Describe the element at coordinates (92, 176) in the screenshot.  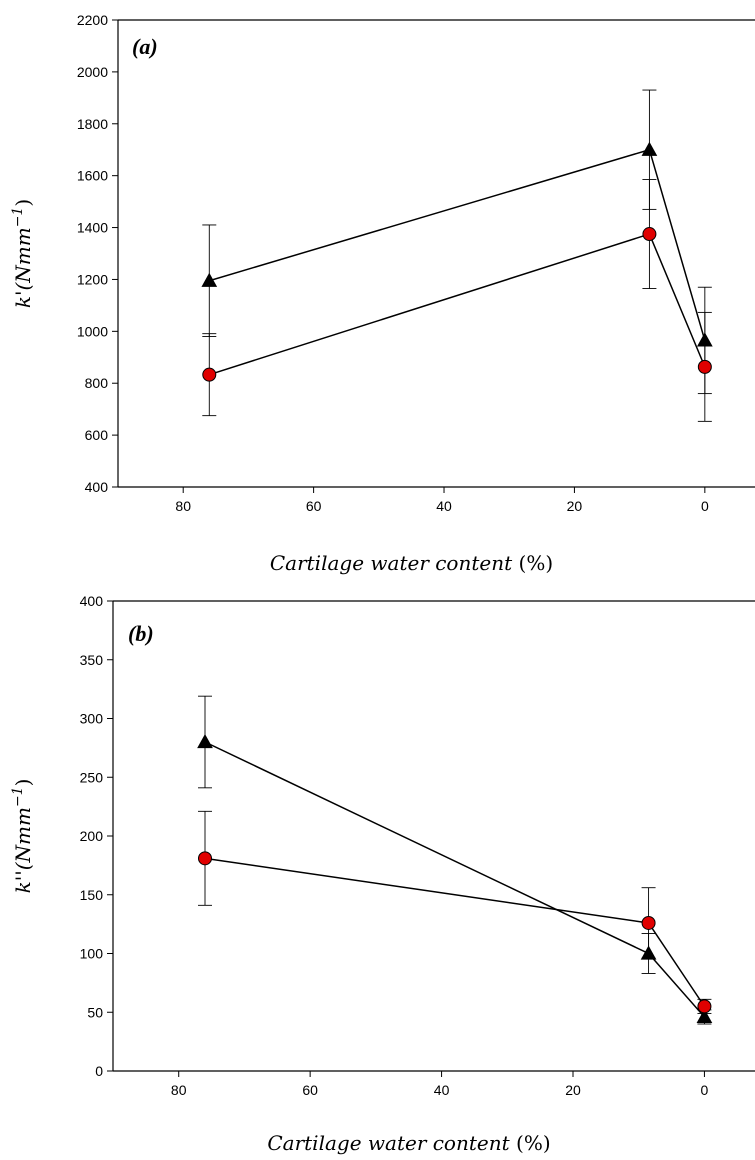
I see `y-tick-label: 1600` at that location.